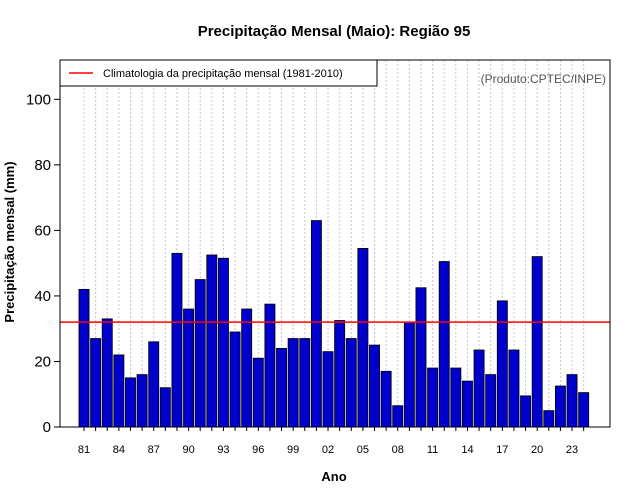 The height and width of the screenshot is (500, 640). Describe the element at coordinates (479, 388) in the screenshot. I see `bar-2015` at that location.